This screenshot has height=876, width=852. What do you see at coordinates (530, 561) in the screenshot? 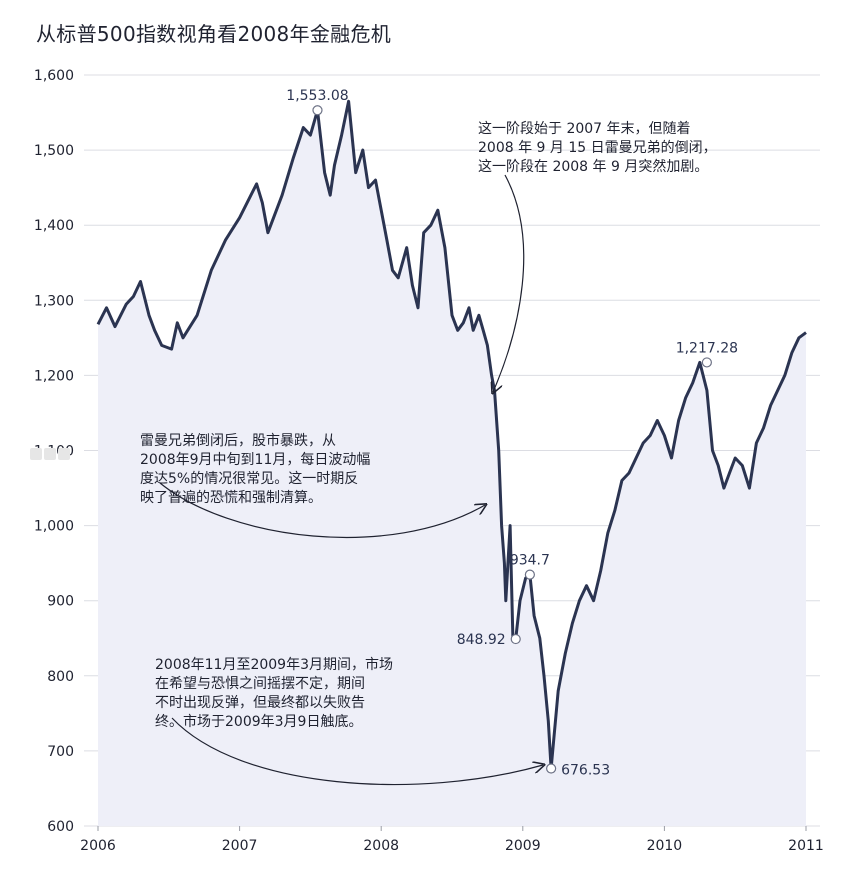
I see `data-label: 934.7` at bounding box center [530, 561].